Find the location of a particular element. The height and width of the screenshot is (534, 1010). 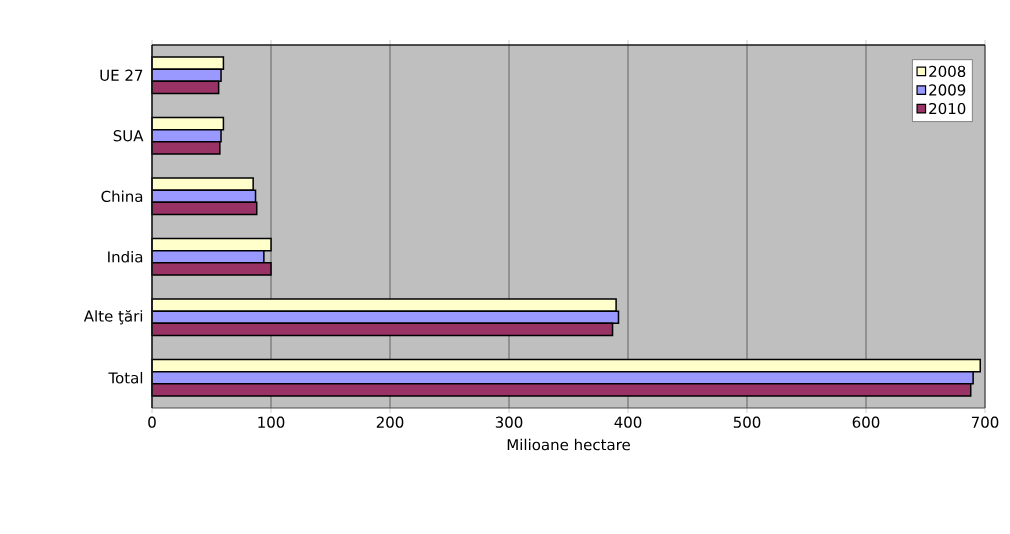

y-tick-label: India is located at coordinates (125, 256).